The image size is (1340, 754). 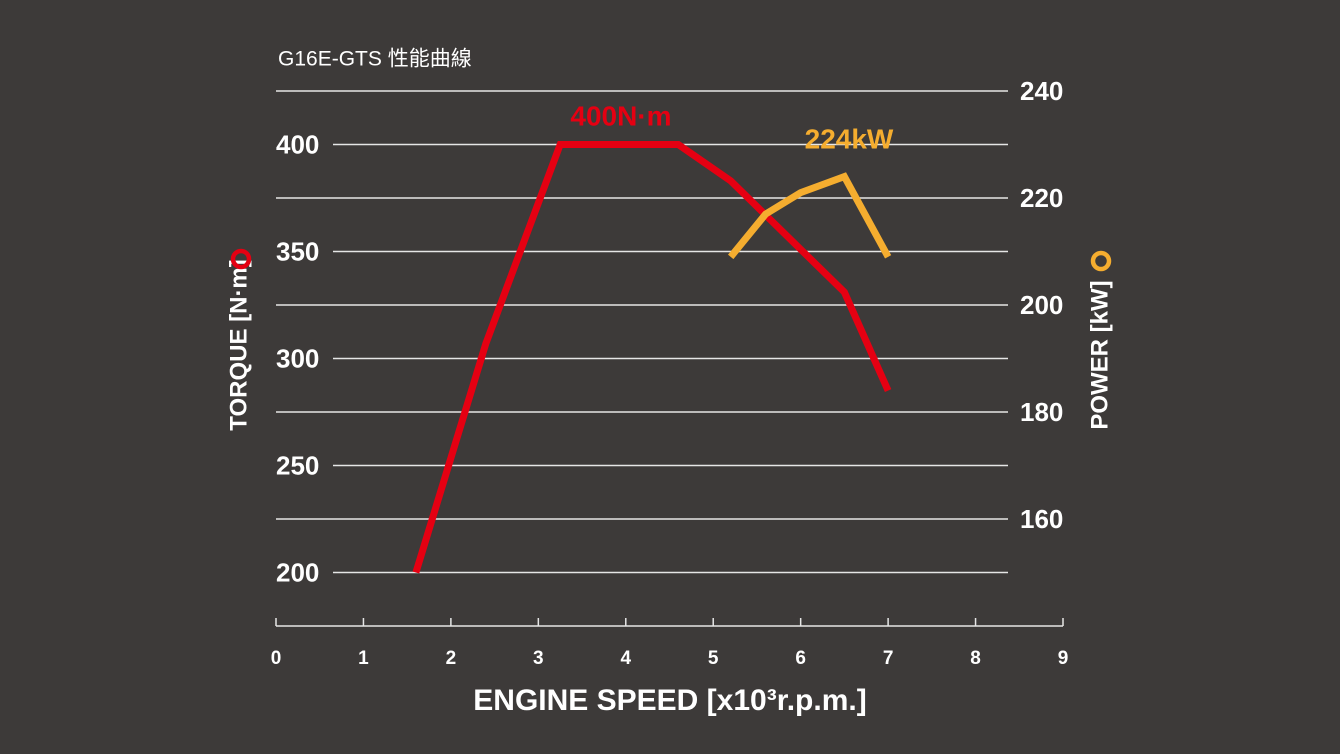 What do you see at coordinates (276, 658) in the screenshot?
I see `x-tick-label: 0` at bounding box center [276, 658].